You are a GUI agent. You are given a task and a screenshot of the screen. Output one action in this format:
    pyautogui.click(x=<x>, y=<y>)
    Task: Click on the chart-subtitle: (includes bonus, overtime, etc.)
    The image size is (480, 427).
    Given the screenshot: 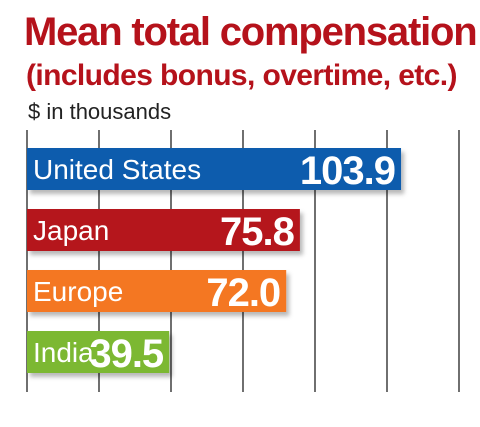 What is the action you would take?
    pyautogui.click(x=241, y=75)
    